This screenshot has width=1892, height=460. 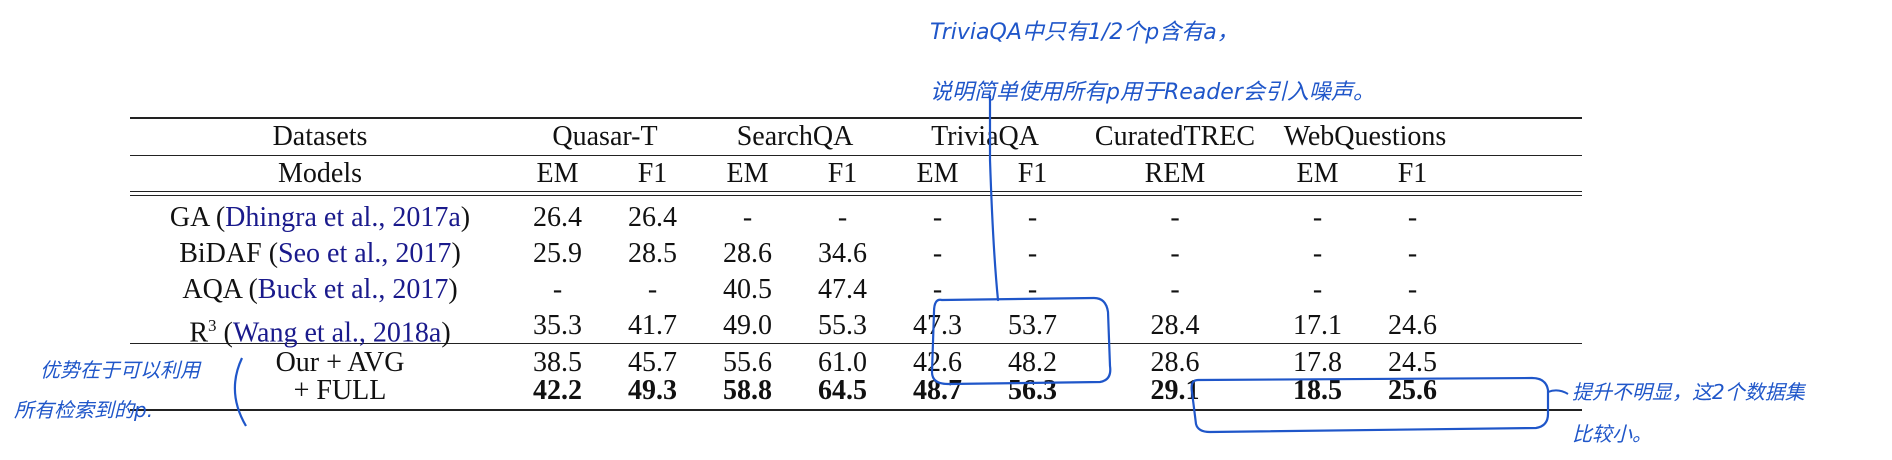 I want to click on ours-rule, so click(x=856, y=343).